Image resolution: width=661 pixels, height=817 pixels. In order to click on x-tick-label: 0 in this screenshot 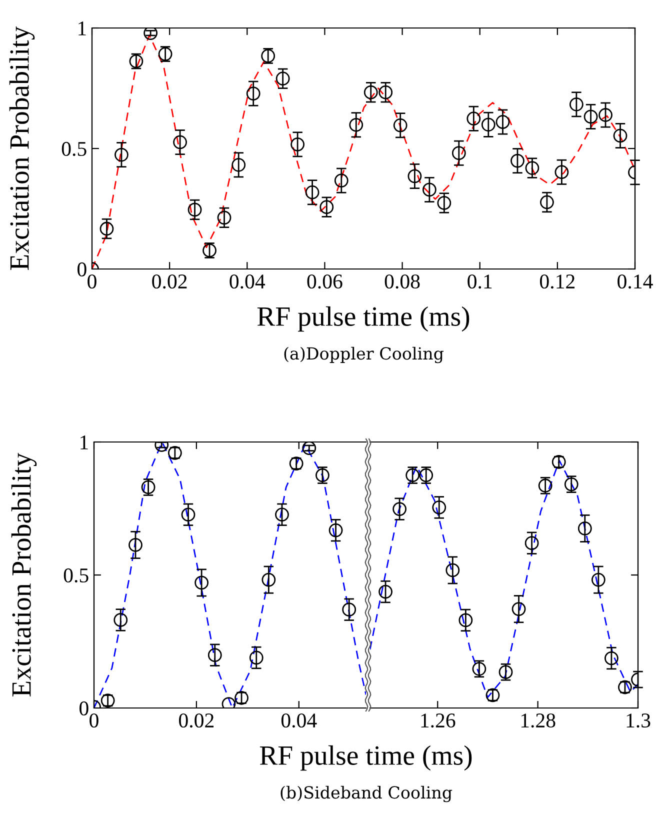, I will do `click(94, 720)`.